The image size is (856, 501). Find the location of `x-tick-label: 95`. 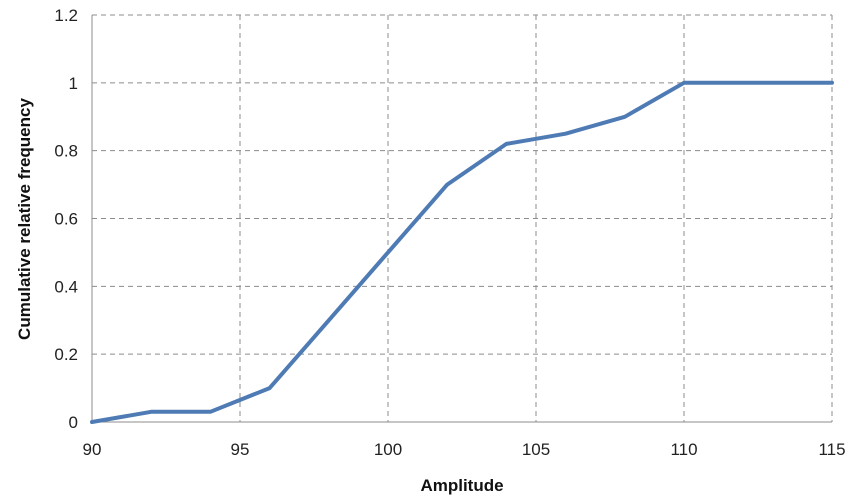

x-tick-label: 95 is located at coordinates (240, 449).